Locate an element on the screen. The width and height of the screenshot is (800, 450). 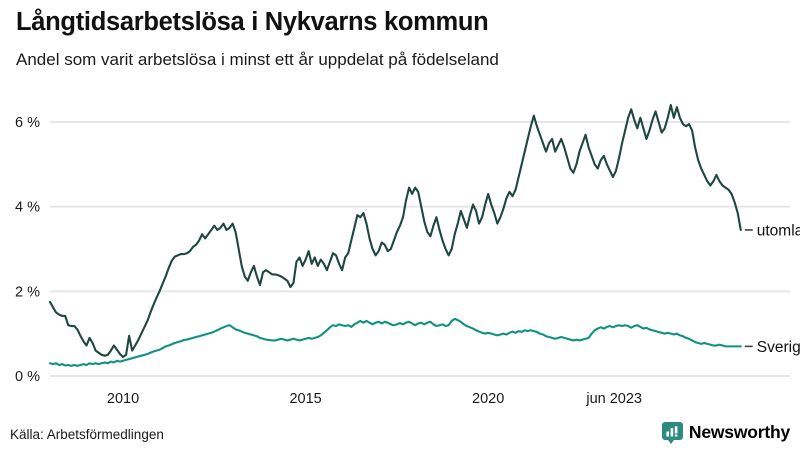
y-axis-tick-label: 0 % is located at coordinates (27, 377).